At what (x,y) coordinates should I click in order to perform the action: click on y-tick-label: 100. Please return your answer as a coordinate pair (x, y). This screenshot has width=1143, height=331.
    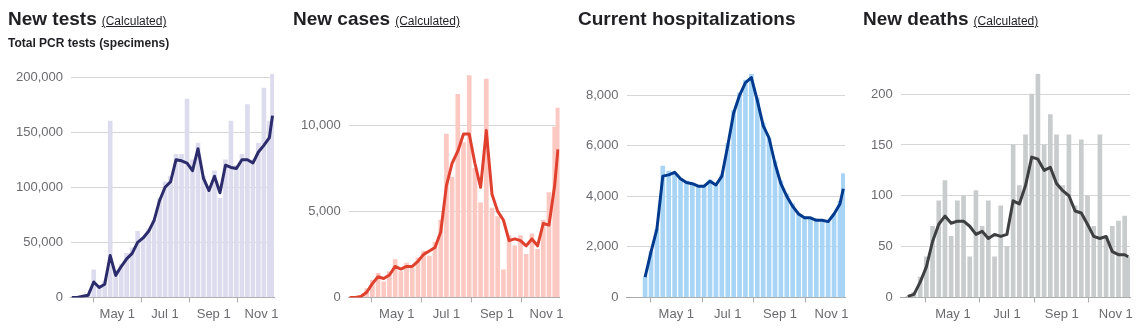
    Looking at the image, I should click on (881, 195).